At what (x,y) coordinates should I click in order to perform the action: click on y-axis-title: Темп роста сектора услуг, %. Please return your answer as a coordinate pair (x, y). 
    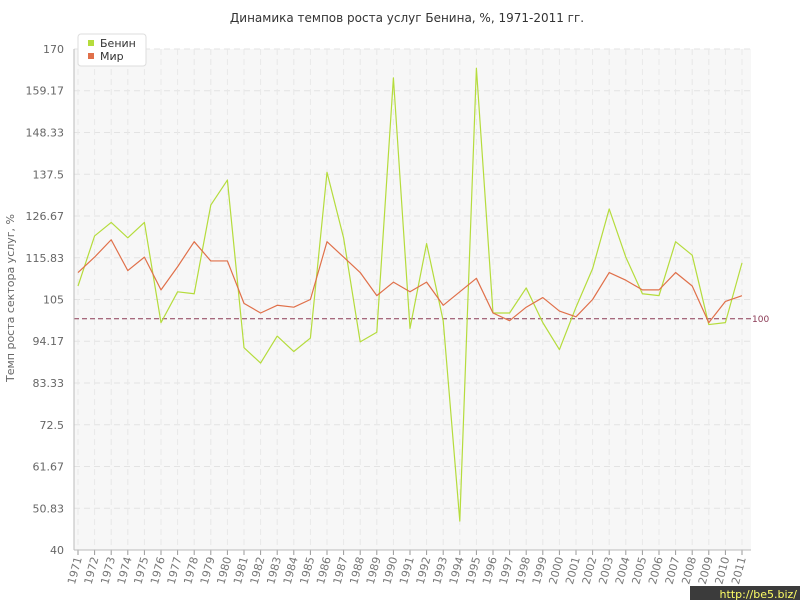
    Looking at the image, I should click on (10, 298).